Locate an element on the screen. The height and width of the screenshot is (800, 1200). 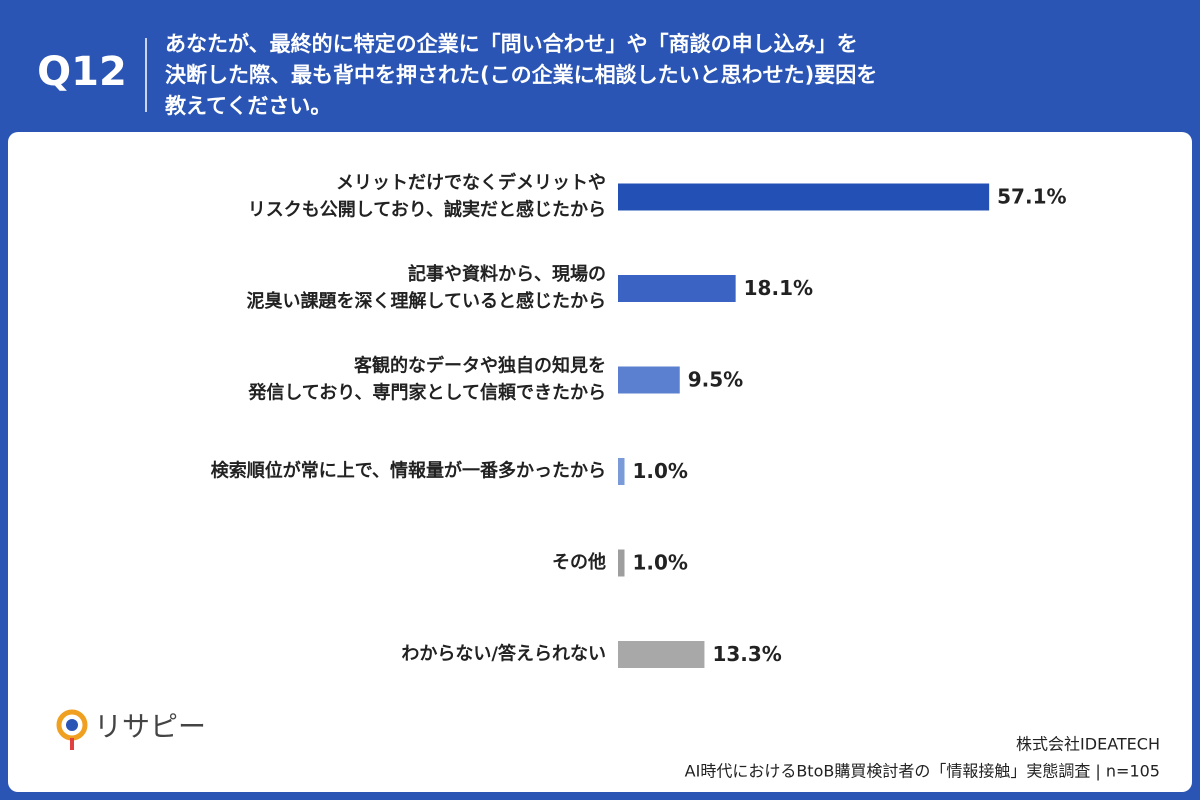
category-label: 泥臭い課題を深く理解していると感じたから is located at coordinates (426, 301).